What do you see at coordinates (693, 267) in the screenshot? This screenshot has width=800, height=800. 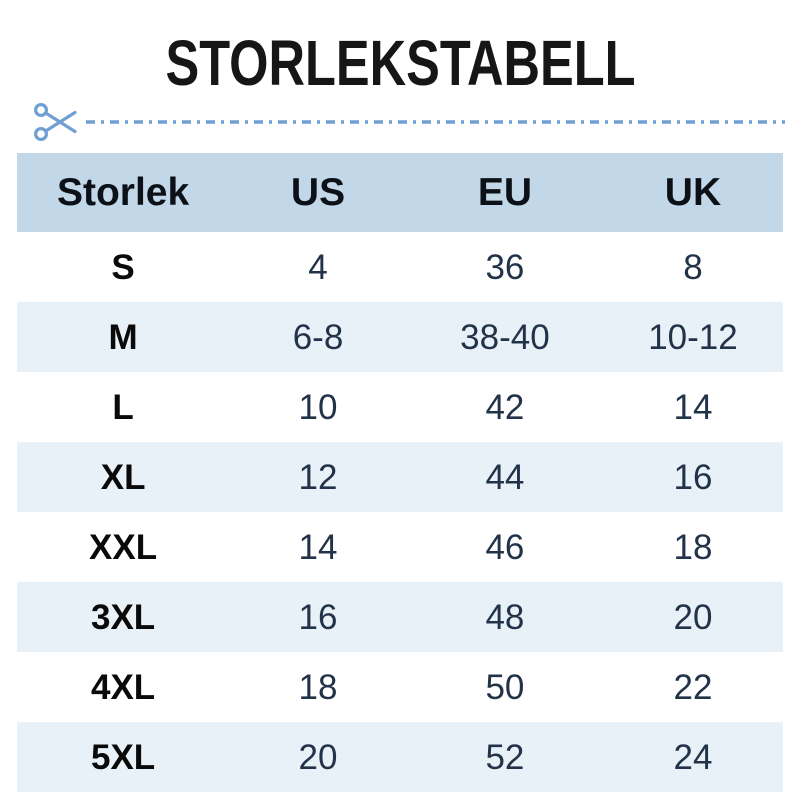 I see `uk-value: 8` at bounding box center [693, 267].